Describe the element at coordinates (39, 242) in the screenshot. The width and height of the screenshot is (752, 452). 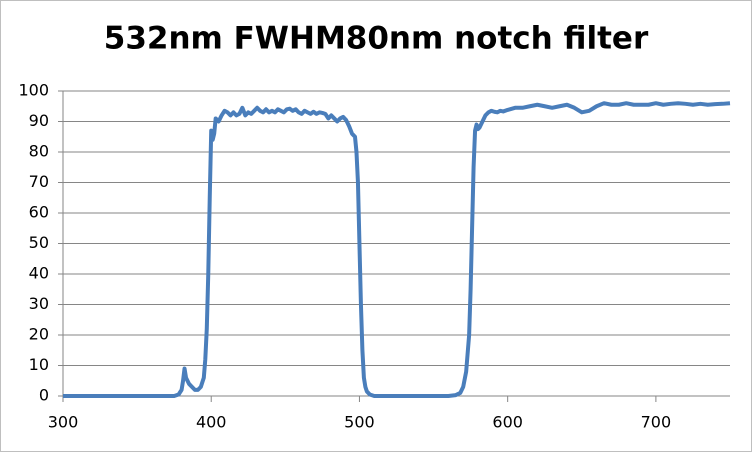
I see `y-tick-label: 50` at that location.